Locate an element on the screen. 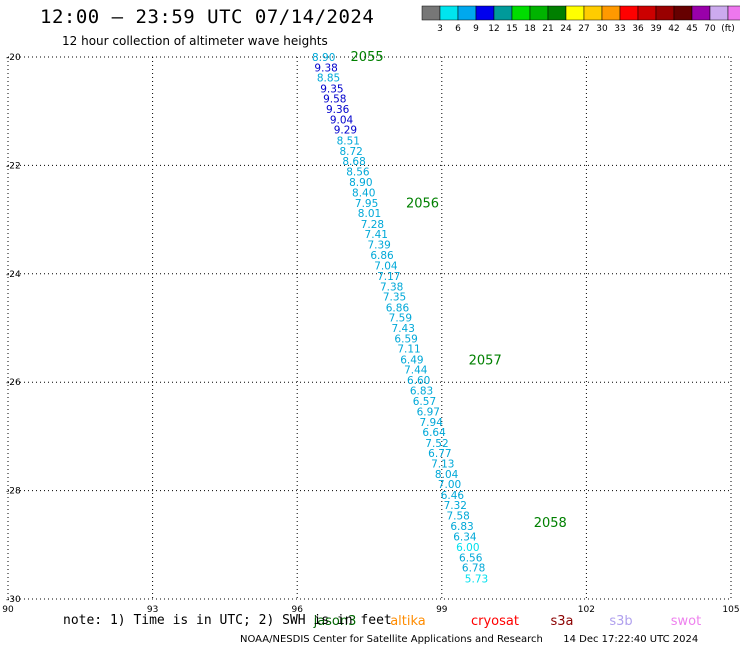  wave-height-label: 6.00 is located at coordinates (467, 548).